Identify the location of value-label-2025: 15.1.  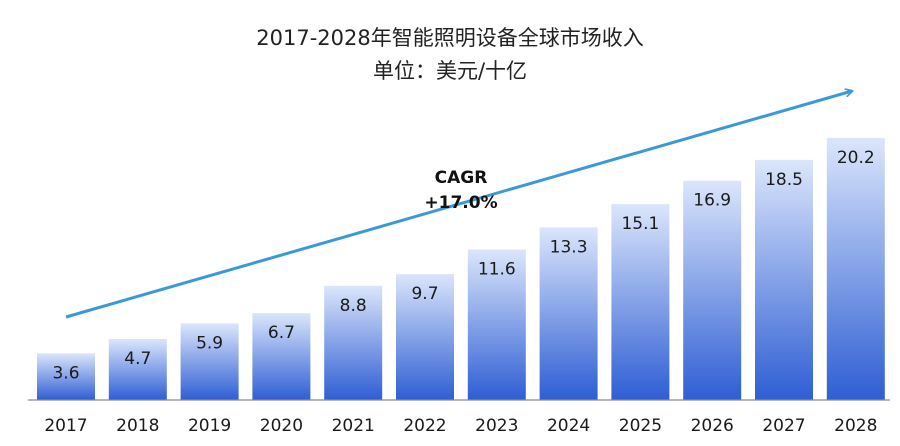
(640, 224).